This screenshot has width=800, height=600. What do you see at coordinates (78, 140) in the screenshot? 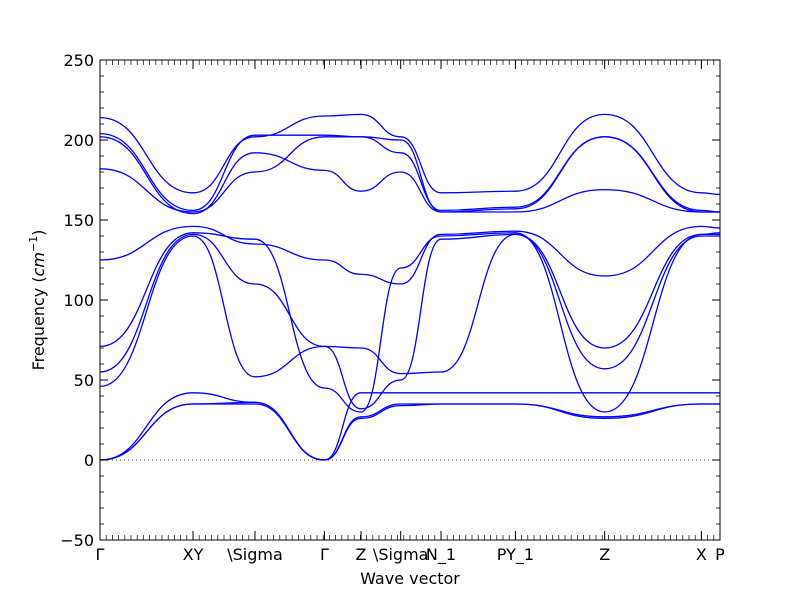
I see `y-tick-label: 200` at bounding box center [78, 140].